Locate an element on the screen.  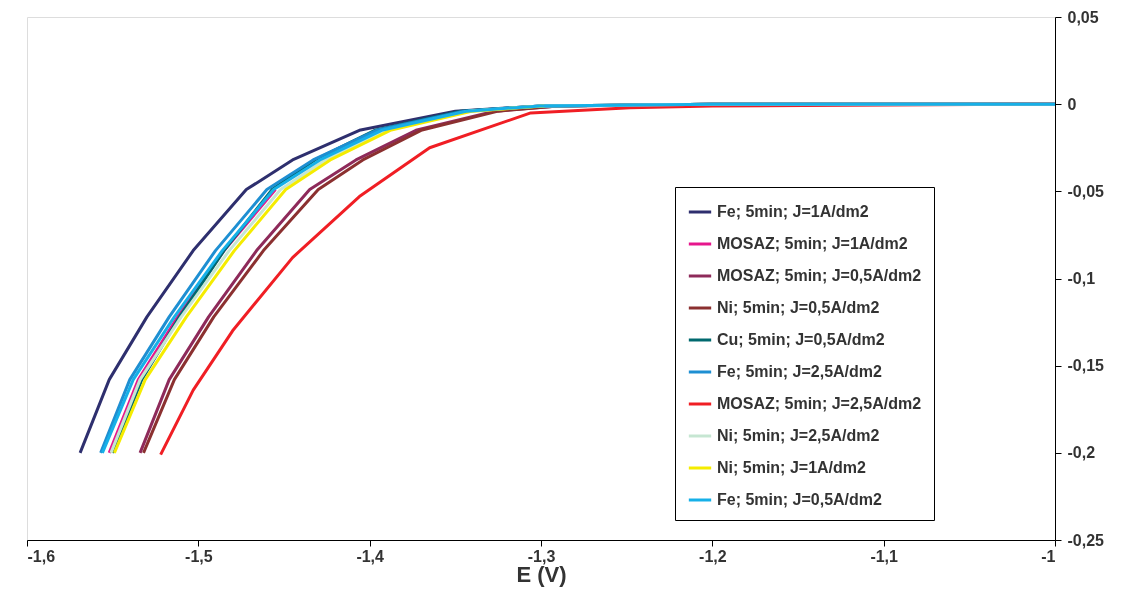
legend-label: Fe; 5min; J=1A/dm2 is located at coordinates (793, 211).